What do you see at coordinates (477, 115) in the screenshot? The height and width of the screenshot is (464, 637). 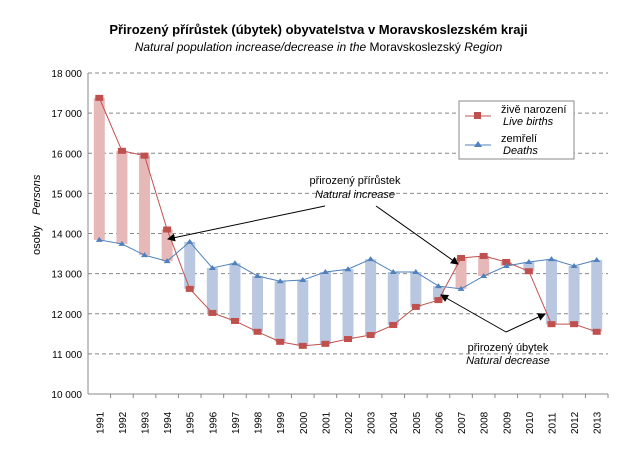 I see `legend-square-icon` at bounding box center [477, 115].